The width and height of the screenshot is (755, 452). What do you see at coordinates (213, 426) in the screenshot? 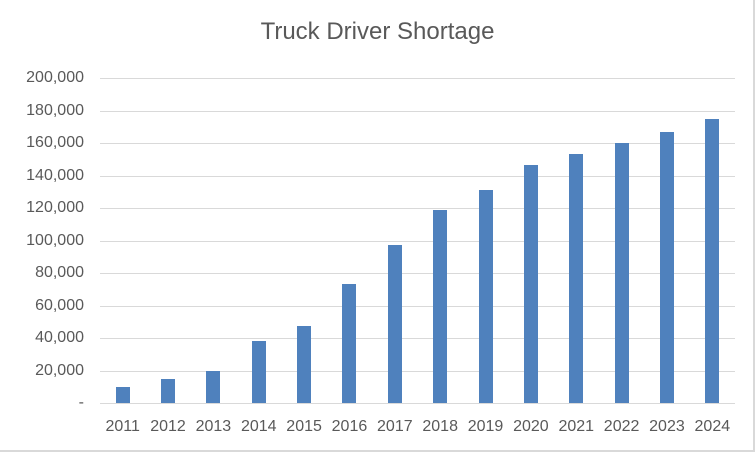
I see `x-tick-label: 2013` at bounding box center [213, 426].